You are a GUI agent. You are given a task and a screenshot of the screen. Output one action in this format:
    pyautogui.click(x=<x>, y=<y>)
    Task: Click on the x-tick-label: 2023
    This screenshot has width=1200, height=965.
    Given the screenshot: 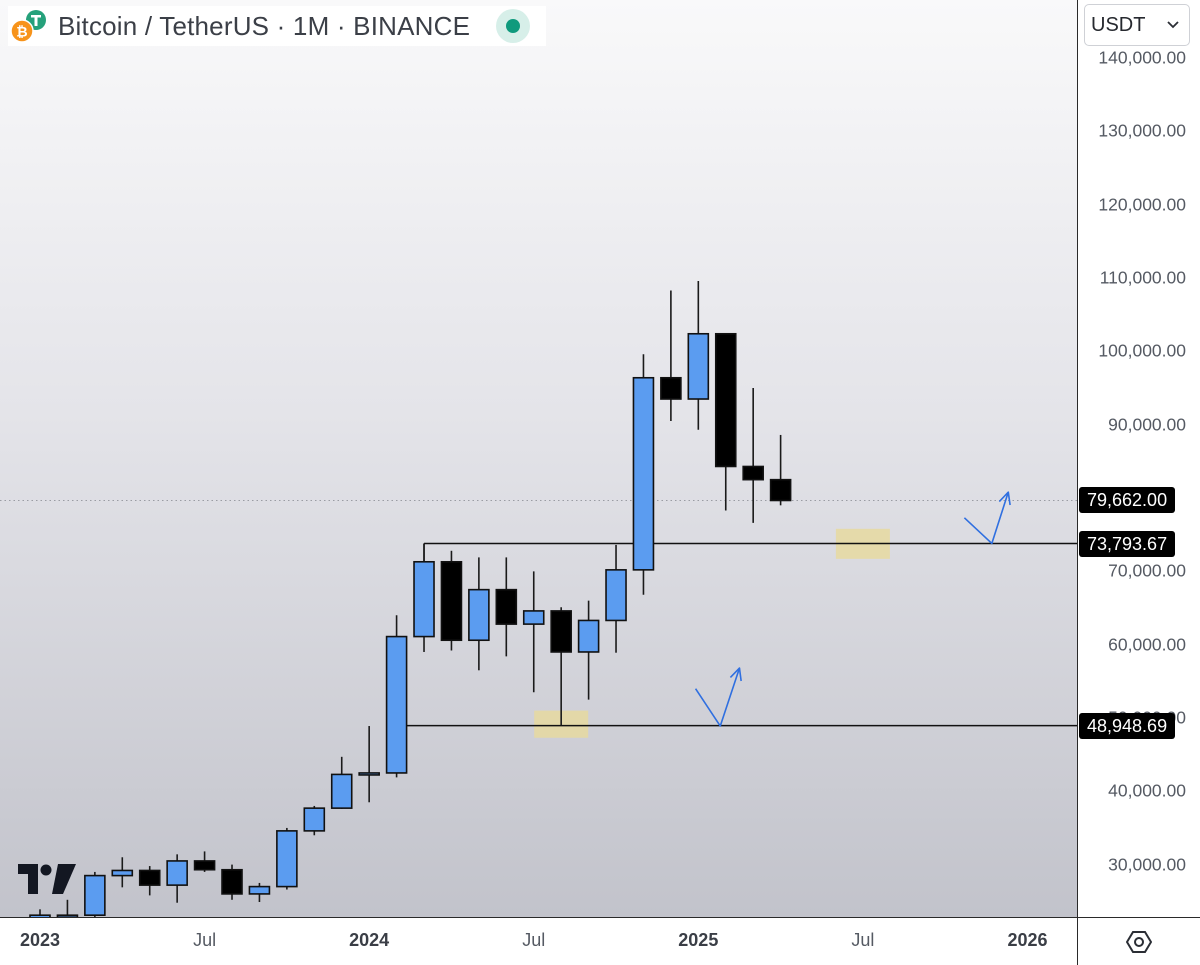 What is the action you would take?
    pyautogui.click(x=40, y=940)
    